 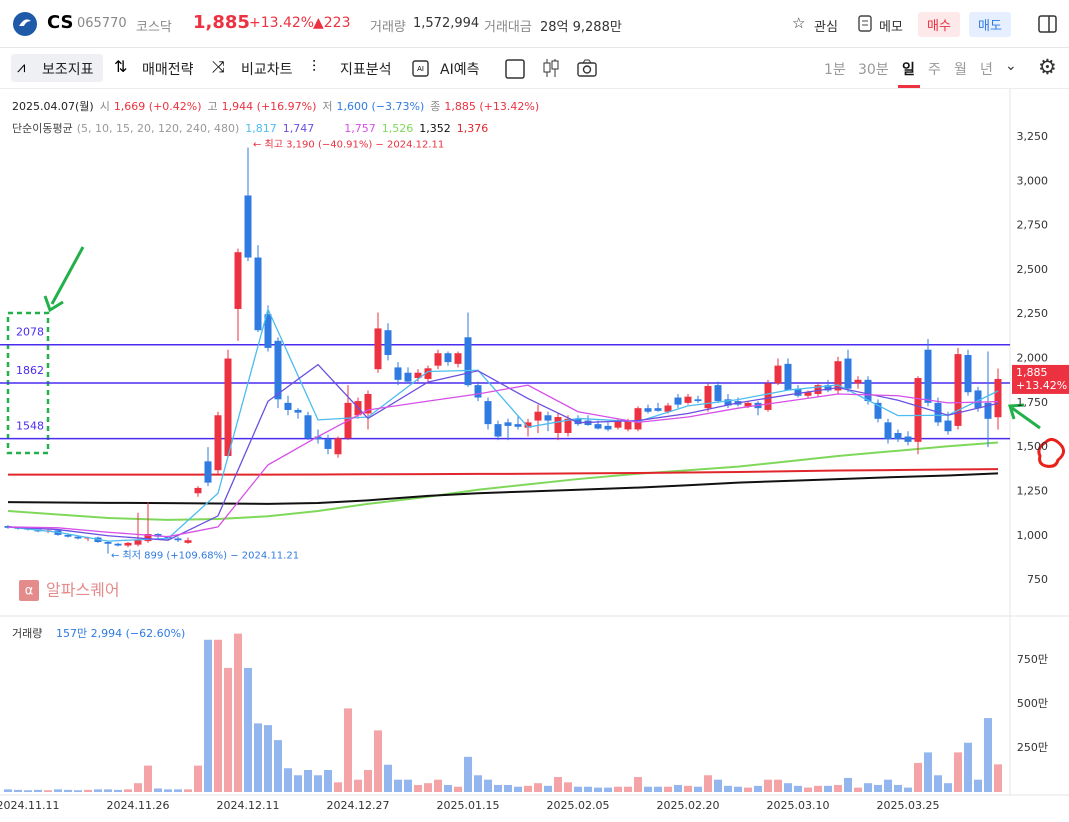 What do you see at coordinates (25, 24) in the screenshot?
I see `logo` at bounding box center [25, 24].